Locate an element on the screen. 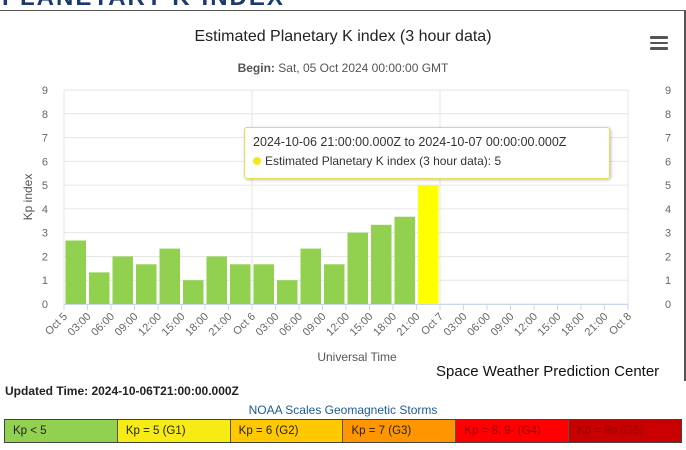 This screenshot has width=686, height=450. x-tick-label: Oct 7 is located at coordinates (432, 324).